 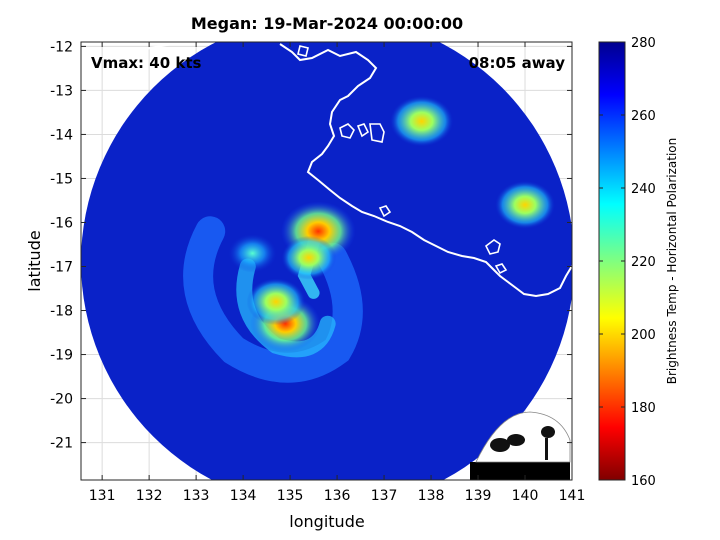 What do you see at coordinates (520, 445) in the screenshot?
I see `cimss-logo: CIMSS` at bounding box center [520, 445].